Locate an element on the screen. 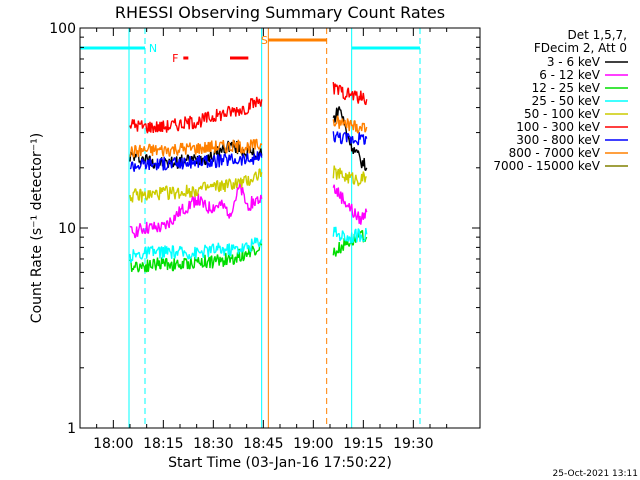 Image resolution: width=640 pixels, height=480 pixels. legend-label-1: 6 - 12 keV is located at coordinates (570, 75).